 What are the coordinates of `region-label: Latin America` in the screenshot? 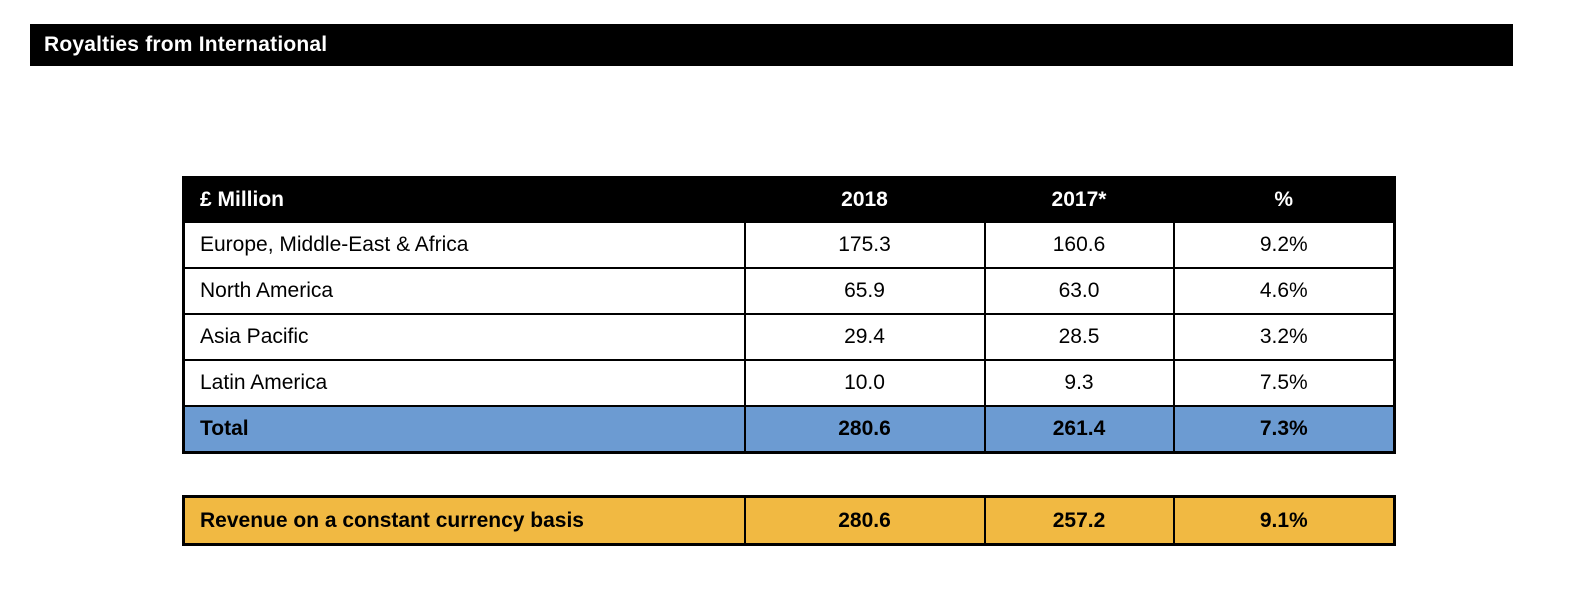 It's located at (464, 382).